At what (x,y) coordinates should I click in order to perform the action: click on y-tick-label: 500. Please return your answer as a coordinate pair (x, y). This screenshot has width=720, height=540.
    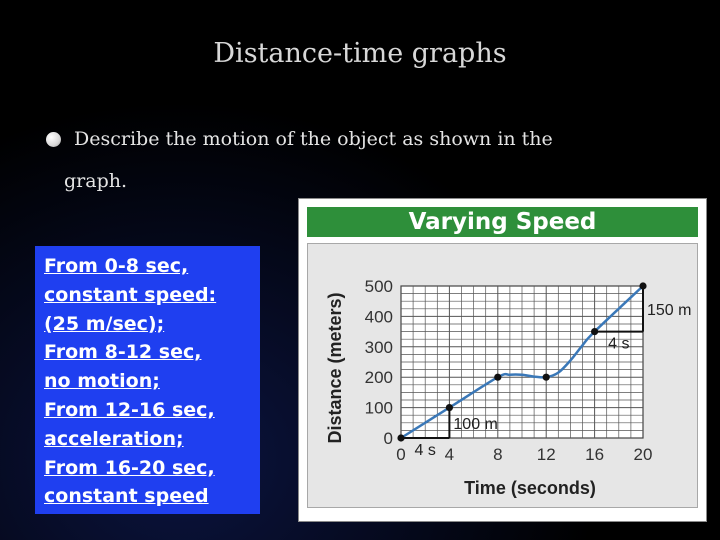
    Looking at the image, I should click on (379, 286).